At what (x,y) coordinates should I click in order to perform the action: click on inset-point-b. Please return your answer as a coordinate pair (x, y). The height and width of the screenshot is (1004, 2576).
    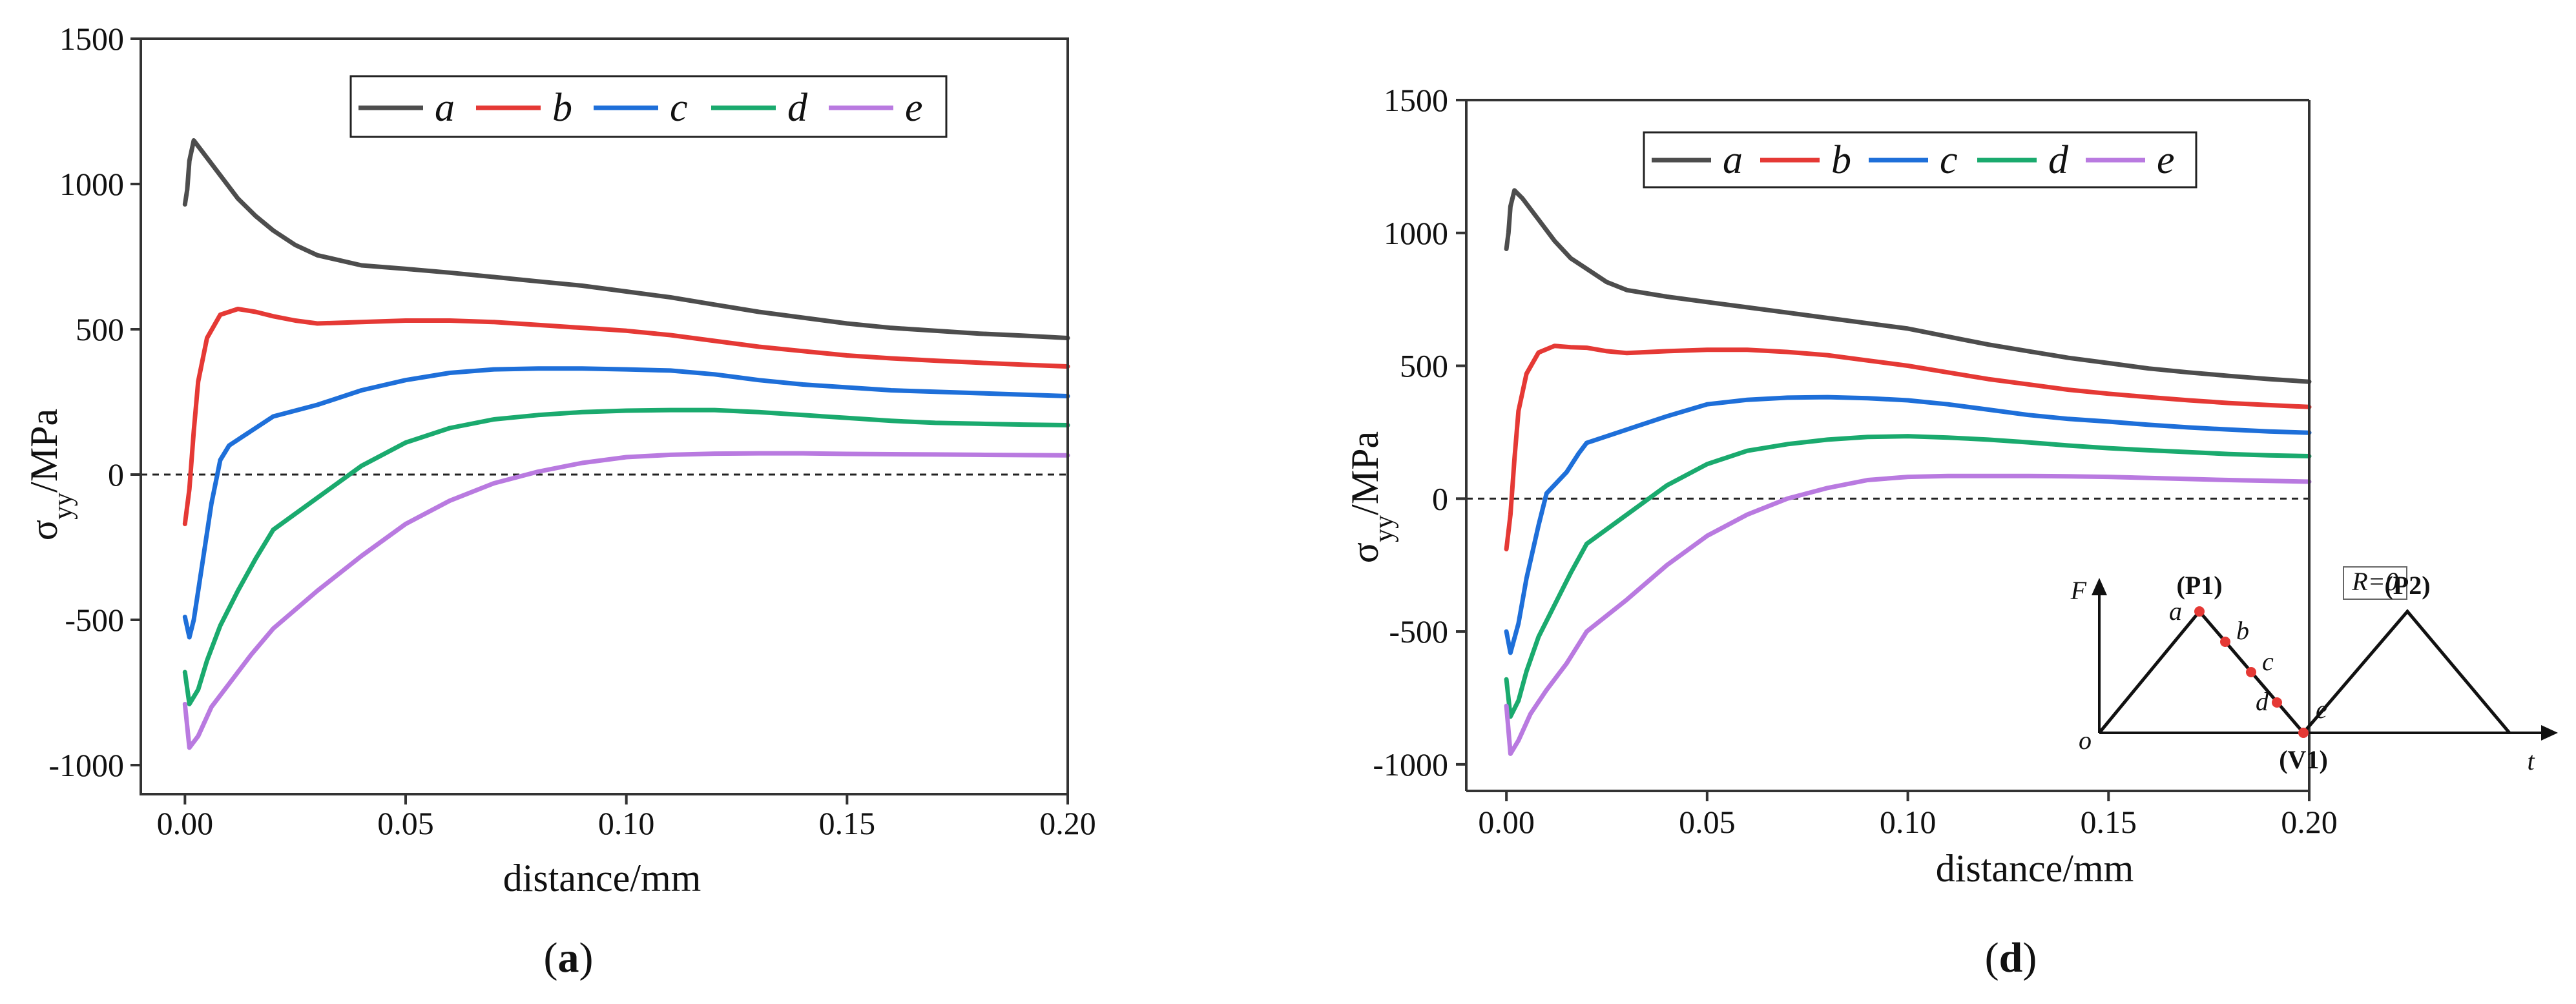
    Looking at the image, I should click on (2225, 642).